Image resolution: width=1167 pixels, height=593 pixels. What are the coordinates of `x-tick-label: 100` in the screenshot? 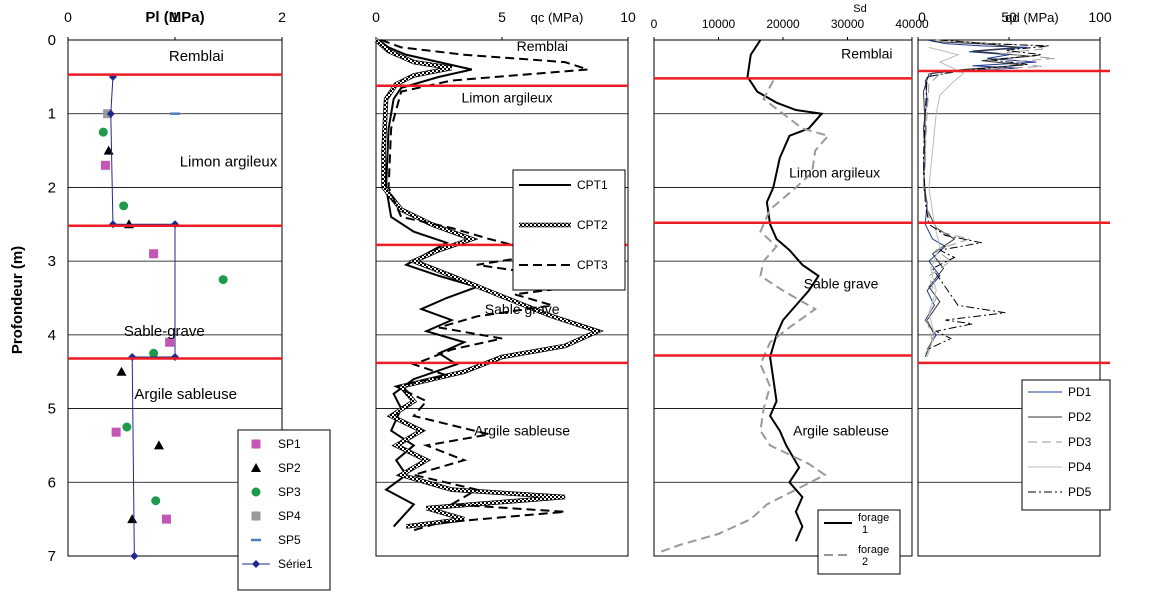 It's located at (1100, 17).